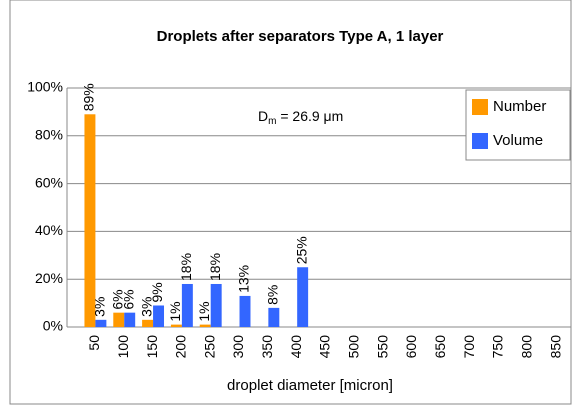  Describe the element at coordinates (325, 347) in the screenshot. I see `x-tick-label: 450` at that location.